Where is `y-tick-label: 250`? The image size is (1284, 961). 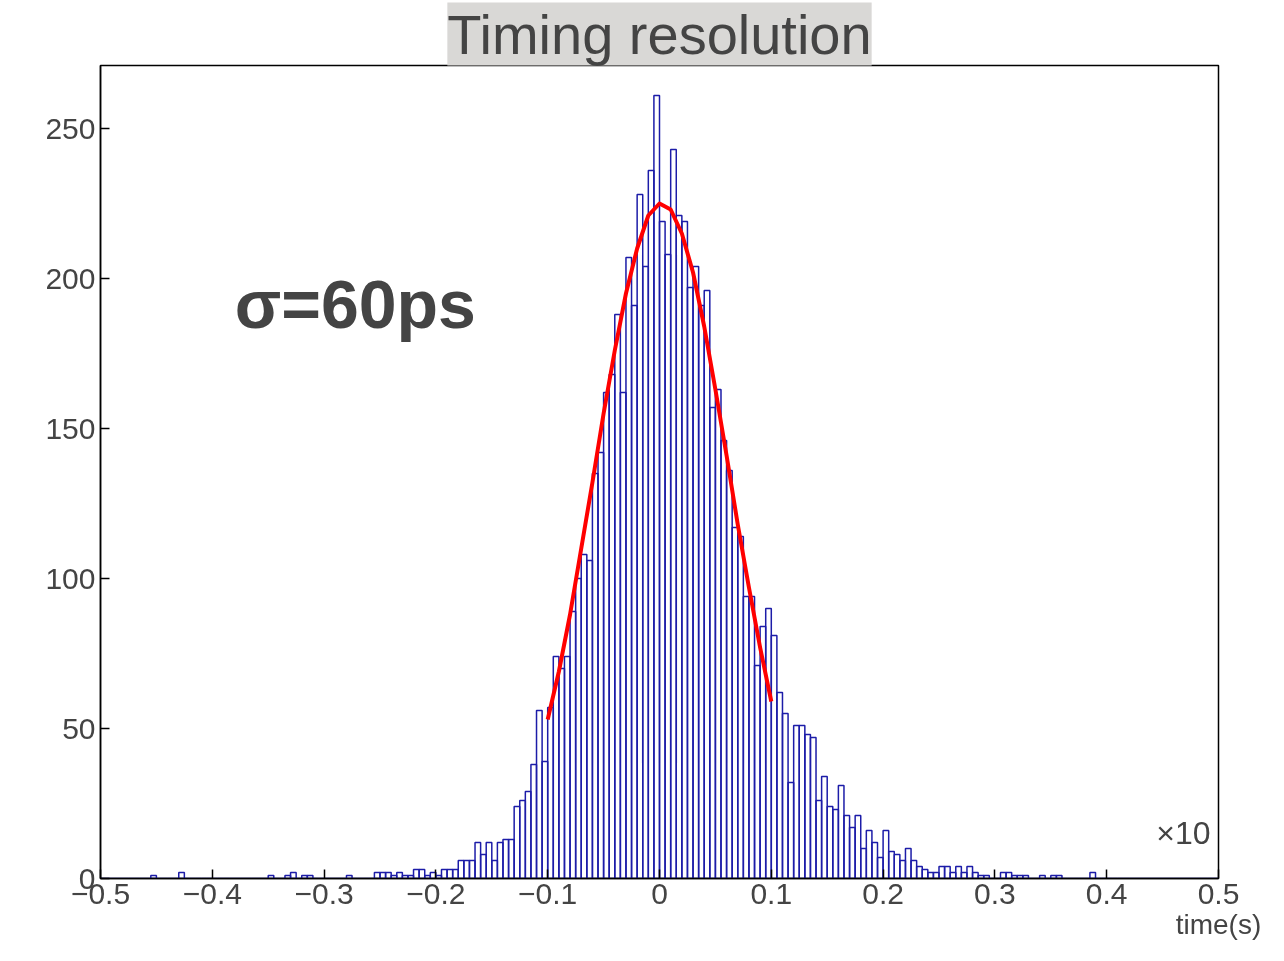
y-tick-label: 250 is located at coordinates (70, 128).